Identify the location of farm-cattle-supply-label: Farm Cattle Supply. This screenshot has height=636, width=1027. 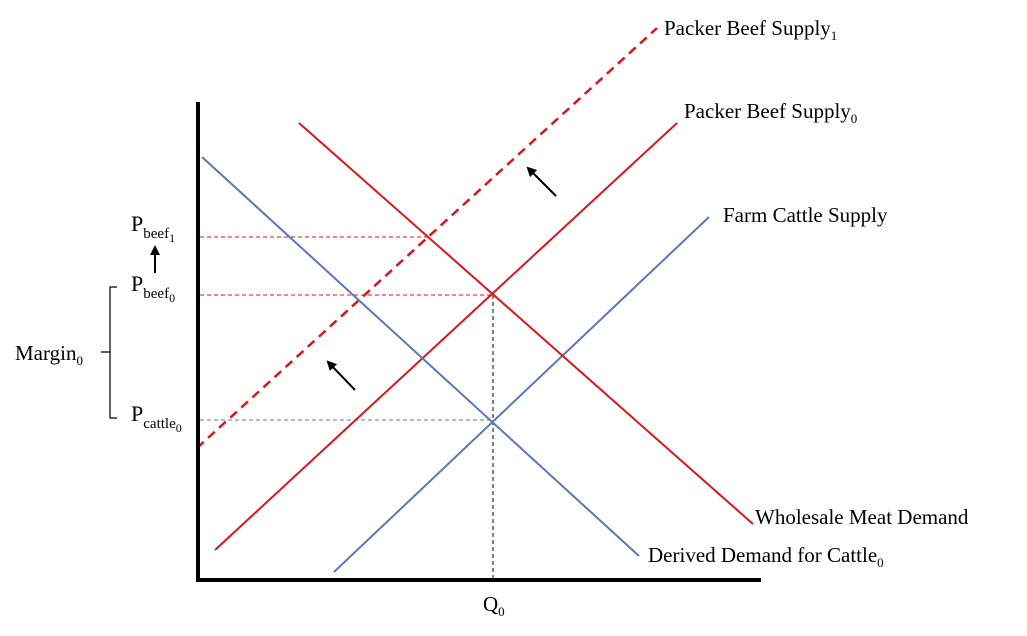
(805, 215).